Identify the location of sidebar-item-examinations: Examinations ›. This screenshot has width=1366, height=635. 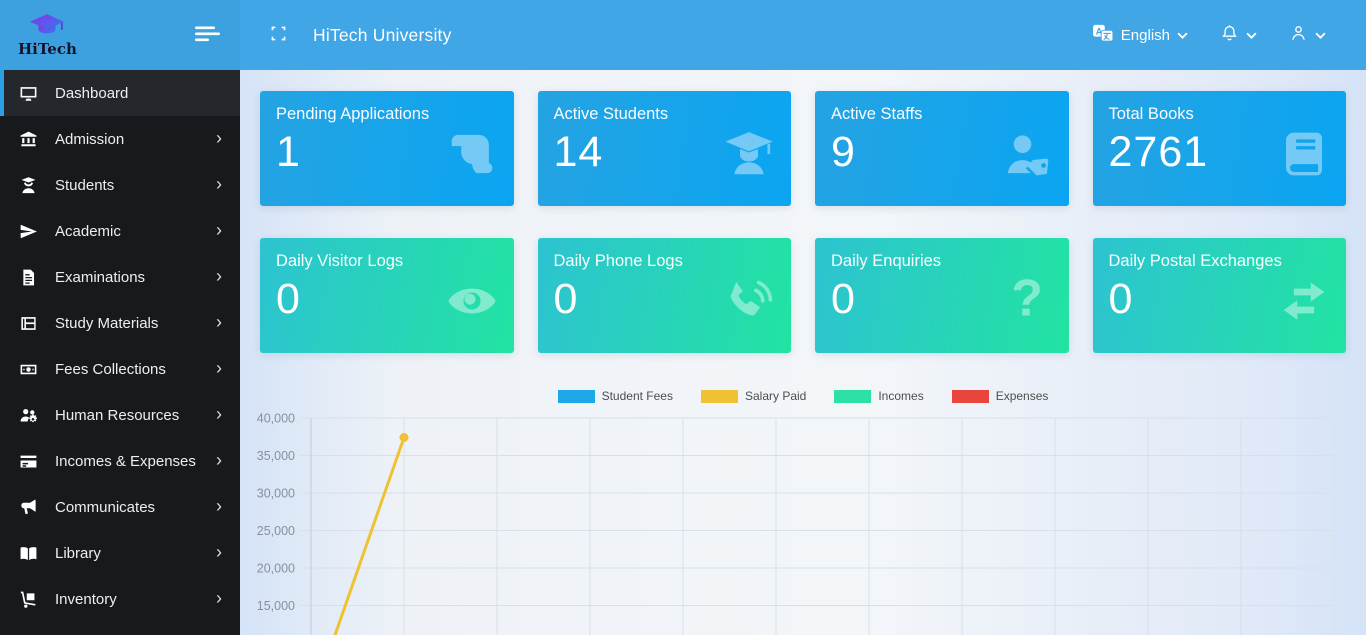
(120, 277).